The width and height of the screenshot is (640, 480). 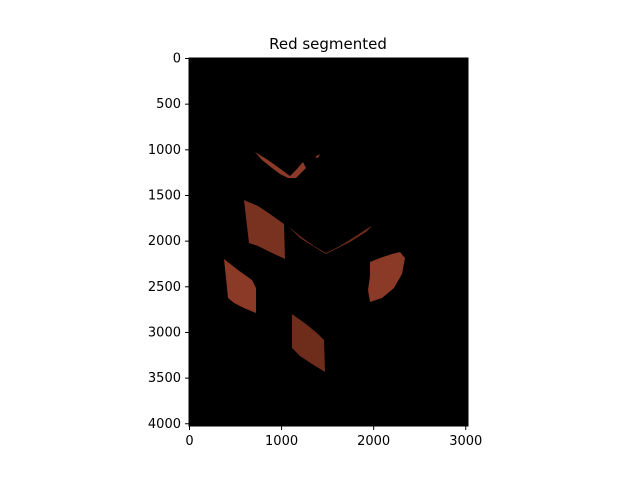 I want to click on x-tick-label: 3000, so click(x=465, y=441).